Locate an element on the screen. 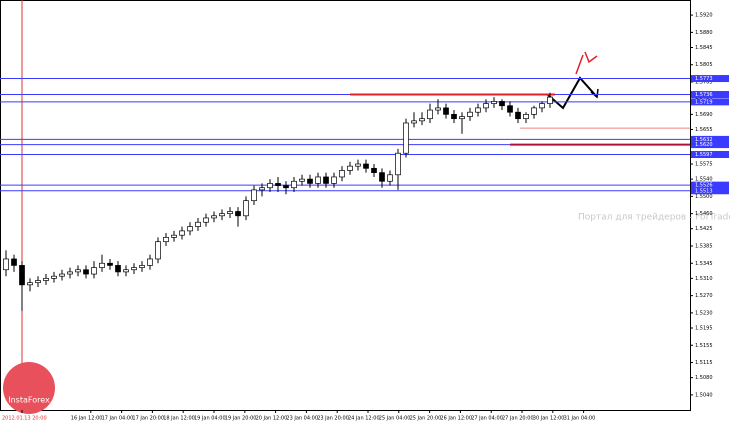 This screenshot has height=424, width=730. y-tick-label: 1.5195 is located at coordinates (704, 329).